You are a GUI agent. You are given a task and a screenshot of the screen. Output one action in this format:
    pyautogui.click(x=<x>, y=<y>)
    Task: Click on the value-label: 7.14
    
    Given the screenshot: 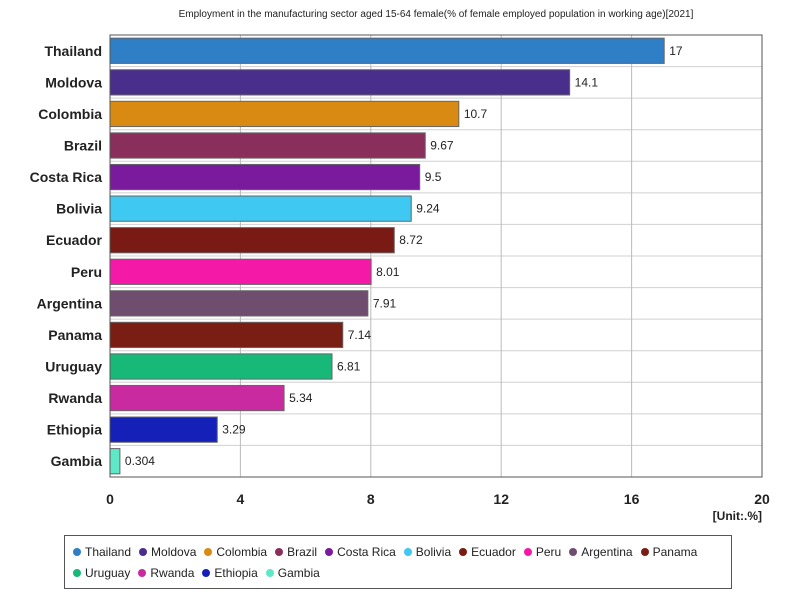 What is the action you would take?
    pyautogui.click(x=360, y=335)
    